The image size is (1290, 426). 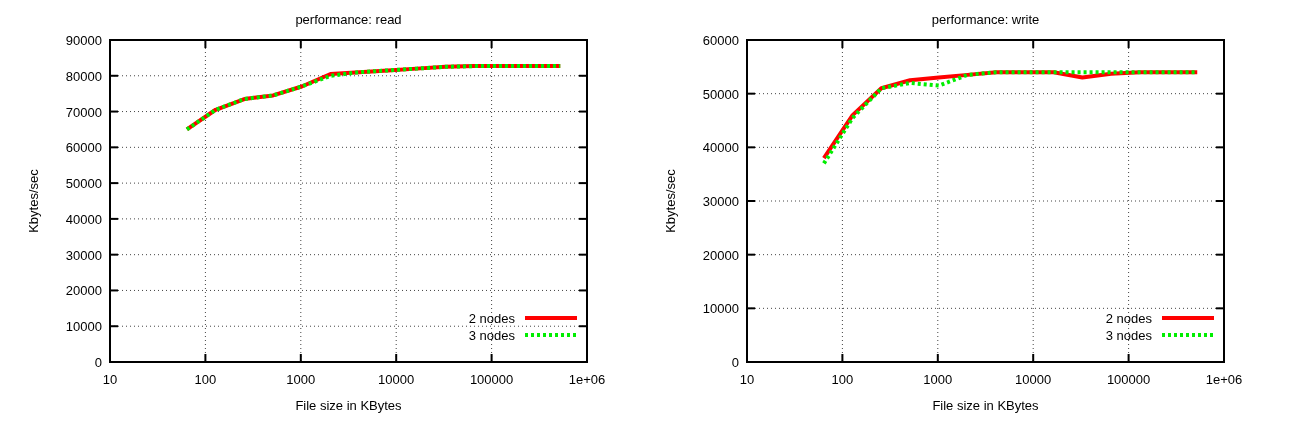 What do you see at coordinates (83, 76) in the screenshot?
I see `y-tick-label: 80000` at bounding box center [83, 76].